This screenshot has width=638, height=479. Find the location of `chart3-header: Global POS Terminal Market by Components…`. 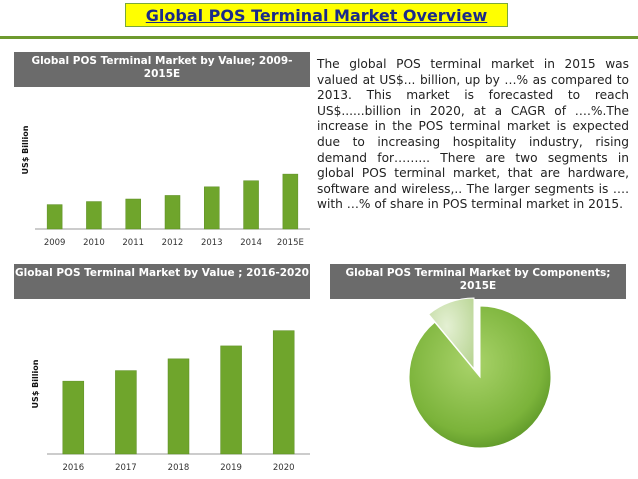

chart3-header: Global POS Terminal Market by Components… is located at coordinates (478, 281).